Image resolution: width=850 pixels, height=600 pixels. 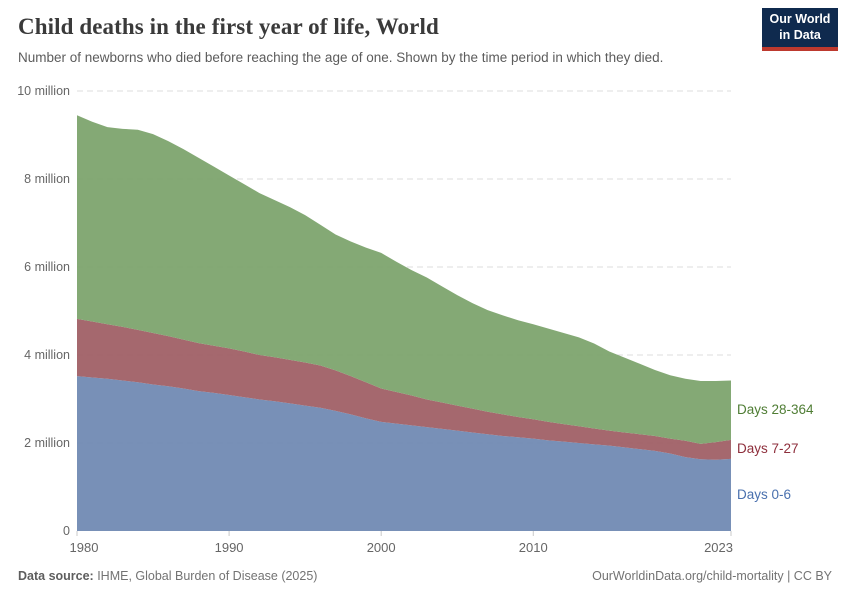 What do you see at coordinates (47, 267) in the screenshot?
I see `y-axis-label: 6 million` at bounding box center [47, 267].